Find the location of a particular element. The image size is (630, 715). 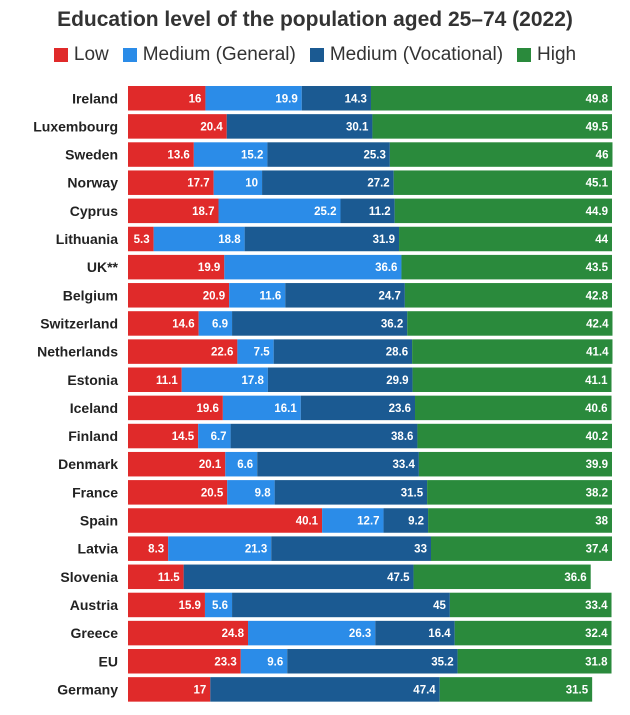

value-label-medium-general-greece: 26.3 is located at coordinates (360, 634).